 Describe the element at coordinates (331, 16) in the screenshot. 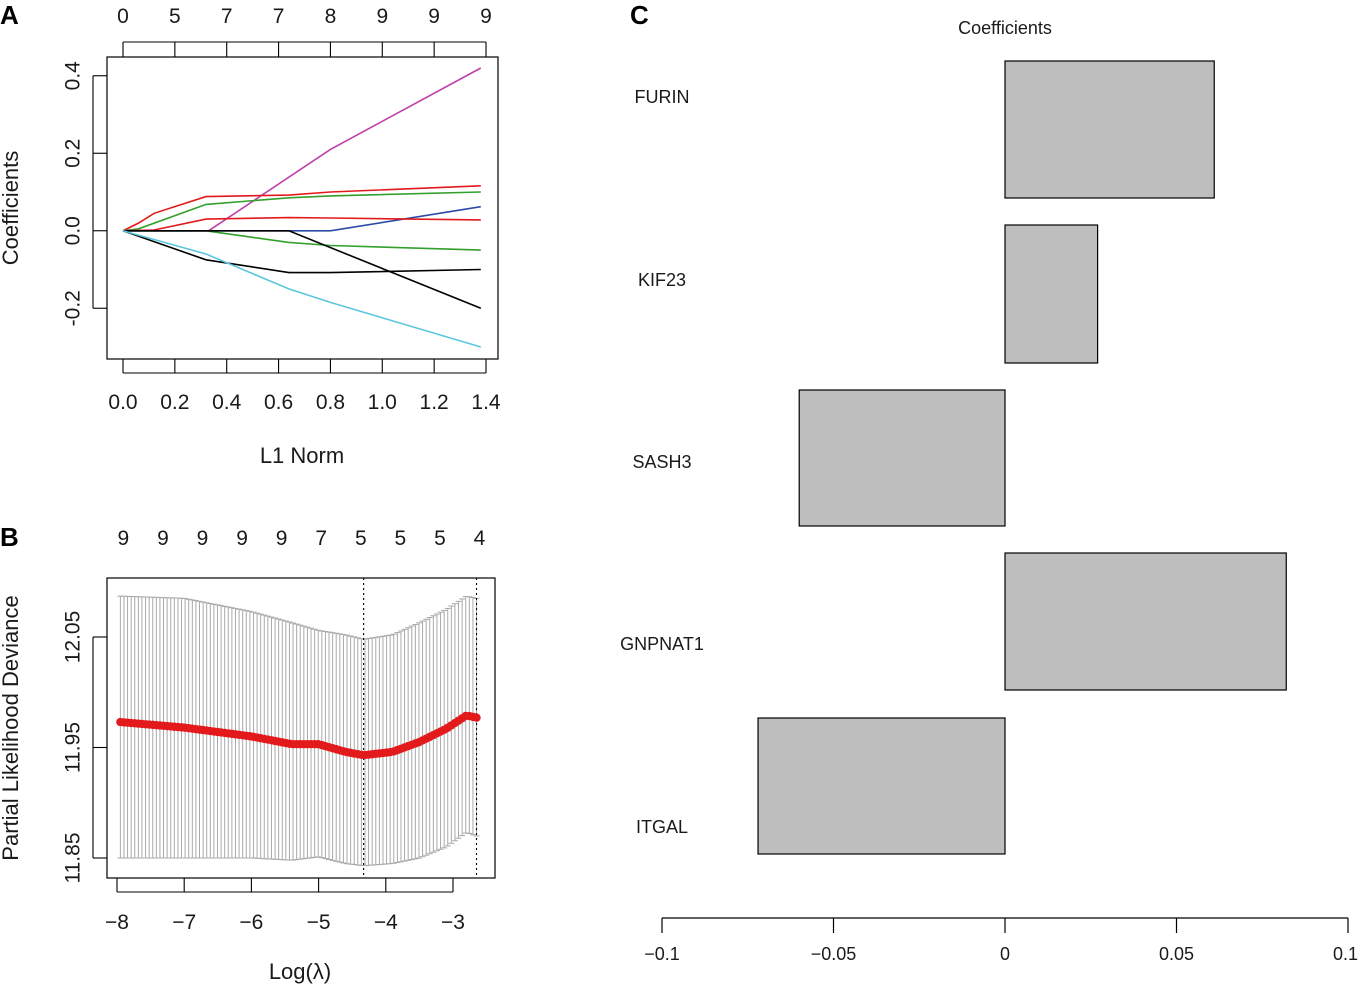

I see `panel-a-top-tick-label: 8` at that location.